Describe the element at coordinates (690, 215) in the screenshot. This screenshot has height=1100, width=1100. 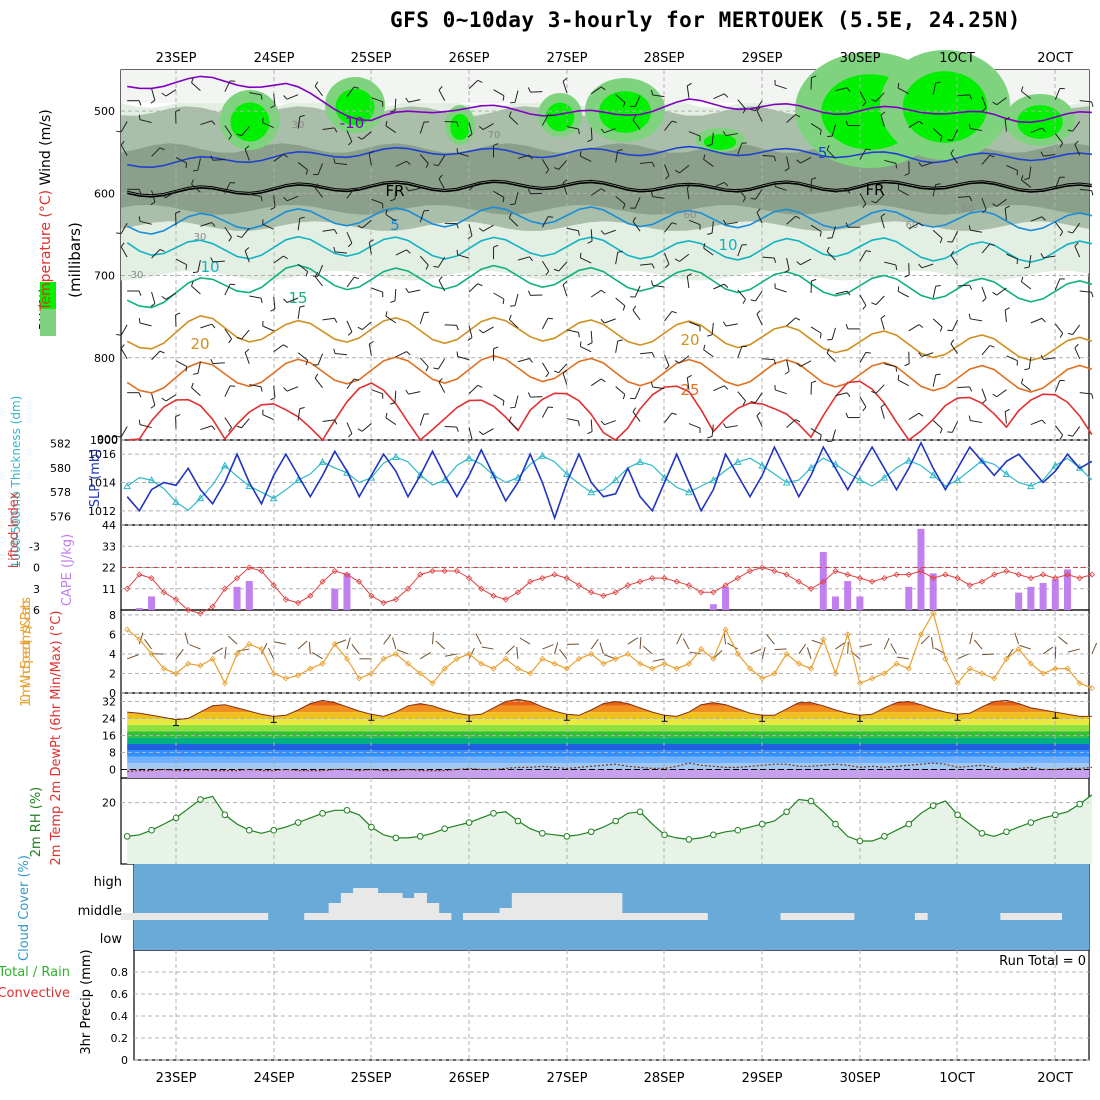
I see `rh-contour-label: 60` at that location.